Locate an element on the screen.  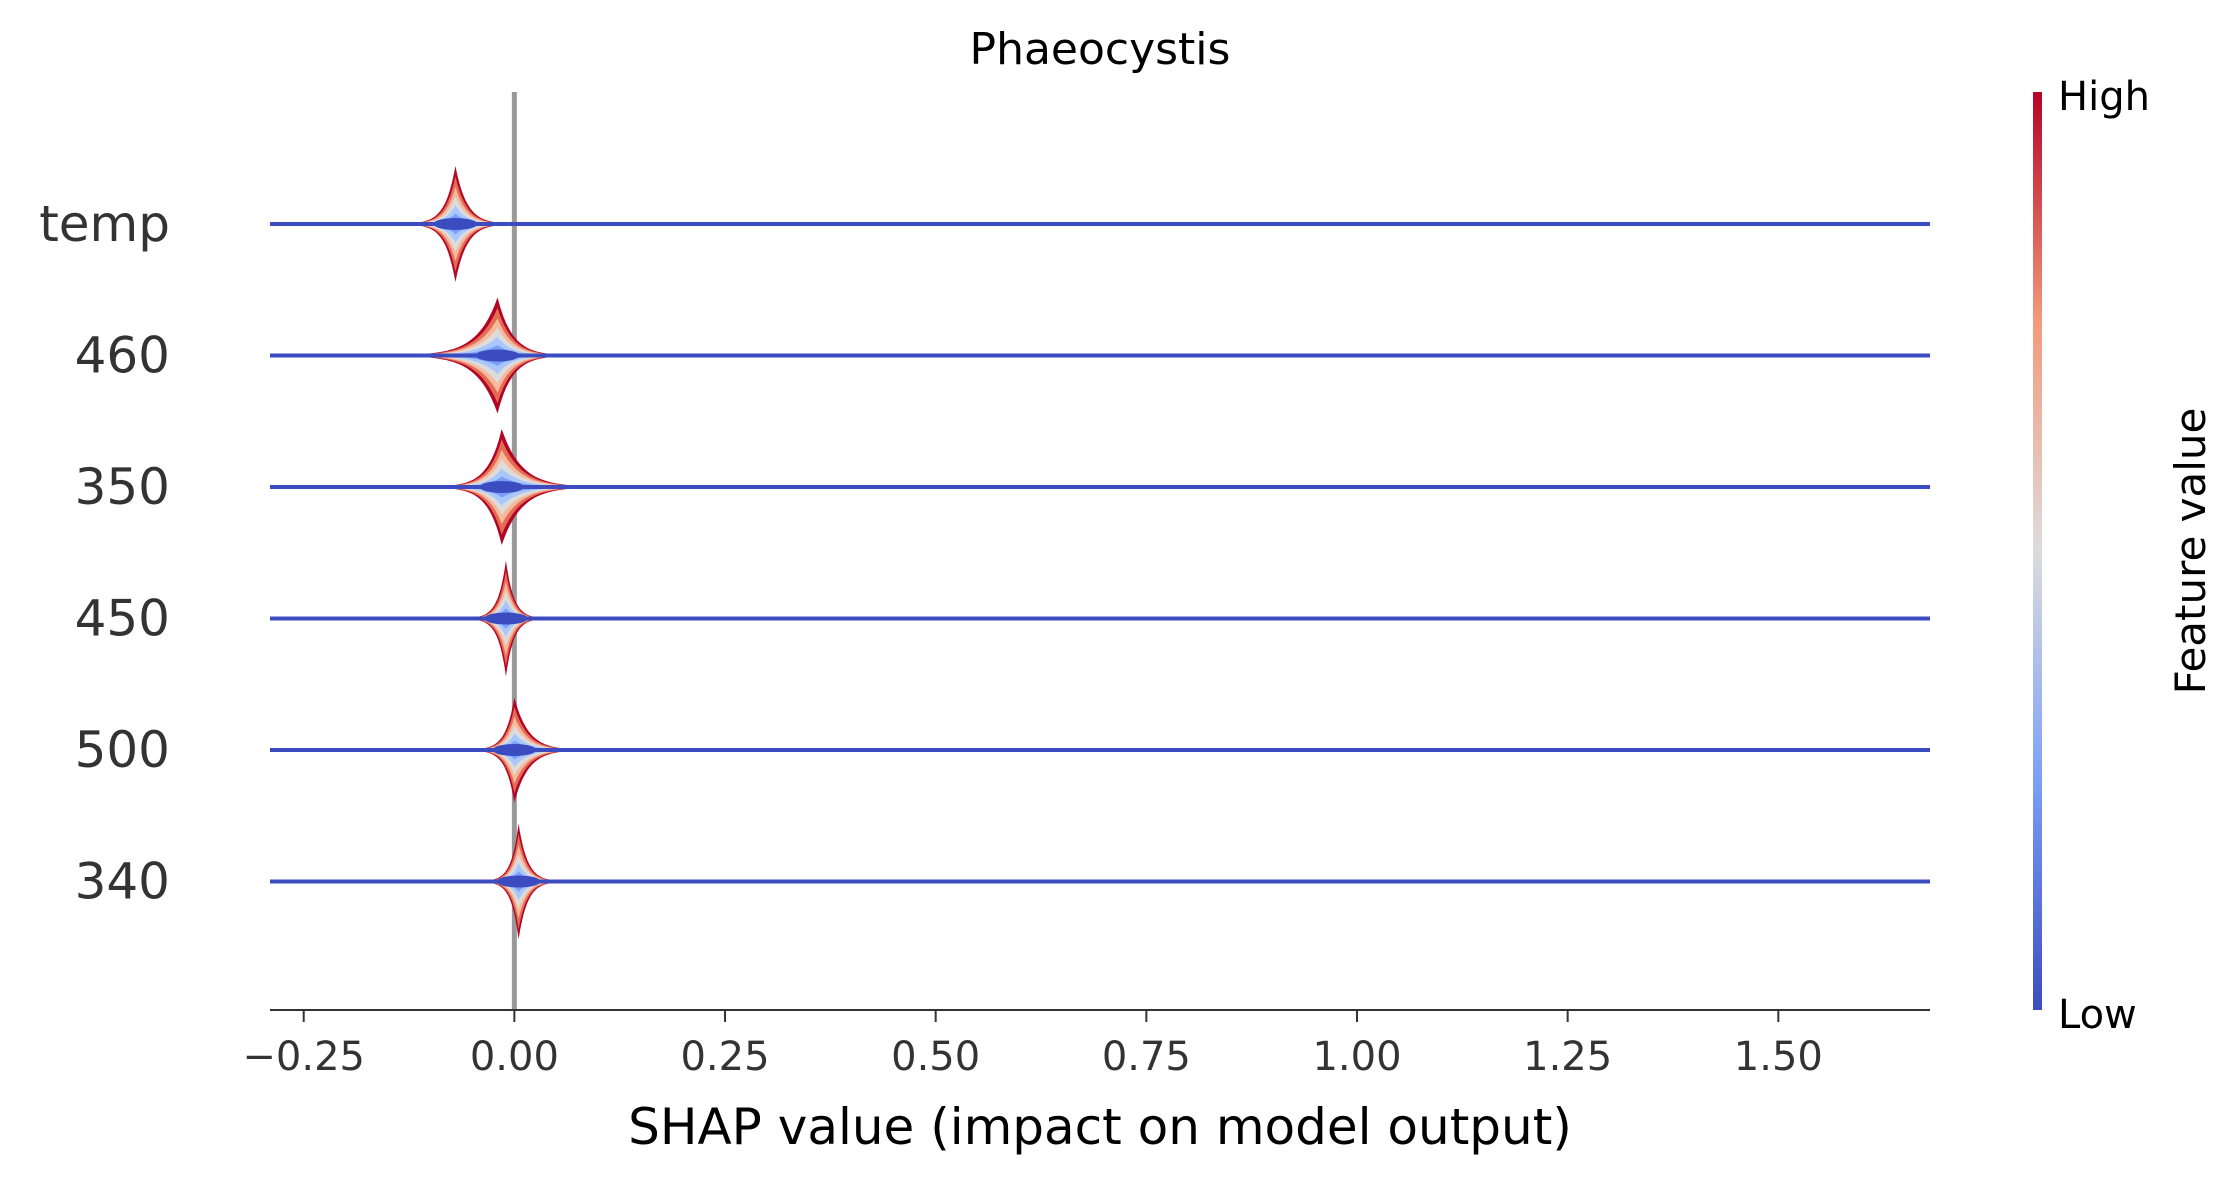
x-tick-label: 1.50 is located at coordinates (1778, 1057).